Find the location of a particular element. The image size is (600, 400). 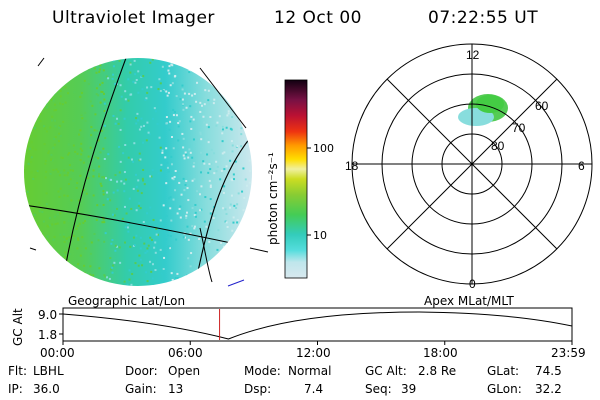

gain-label: Gain: is located at coordinates (141, 389).